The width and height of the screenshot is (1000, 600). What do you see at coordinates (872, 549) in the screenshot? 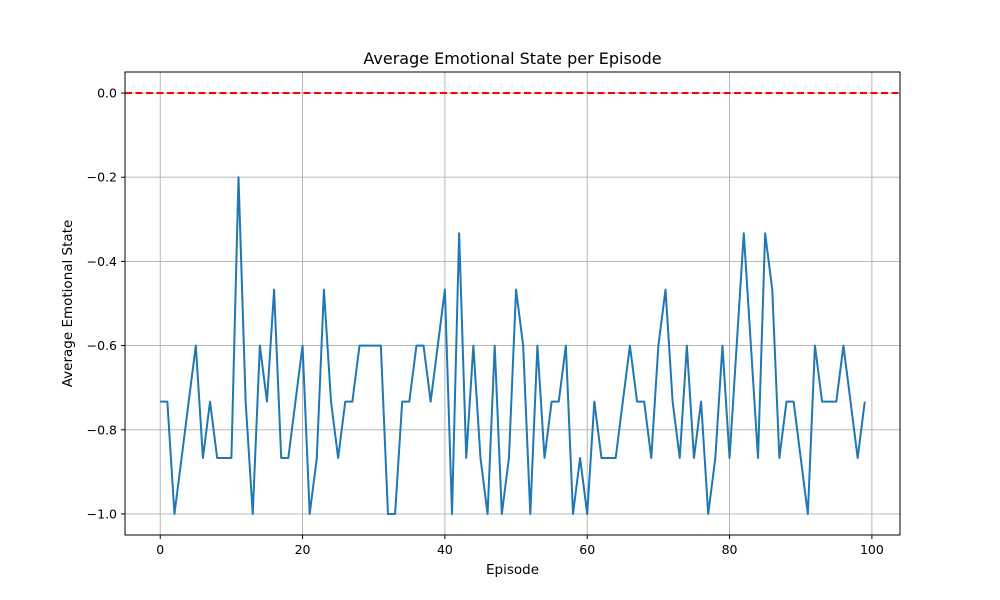
I see `x-tick-label: 100` at bounding box center [872, 549].